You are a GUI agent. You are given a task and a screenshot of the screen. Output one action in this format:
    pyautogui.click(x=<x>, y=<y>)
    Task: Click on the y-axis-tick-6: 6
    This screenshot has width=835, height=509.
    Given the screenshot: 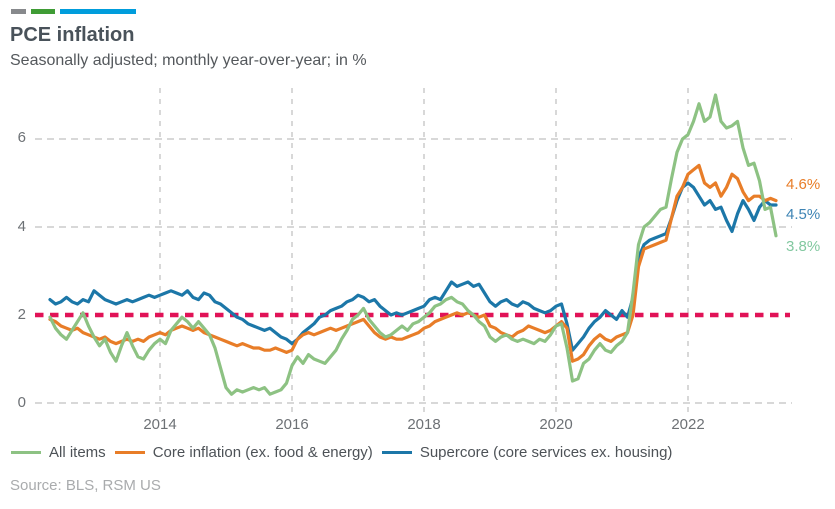 What is the action you would take?
    pyautogui.click(x=21, y=137)
    